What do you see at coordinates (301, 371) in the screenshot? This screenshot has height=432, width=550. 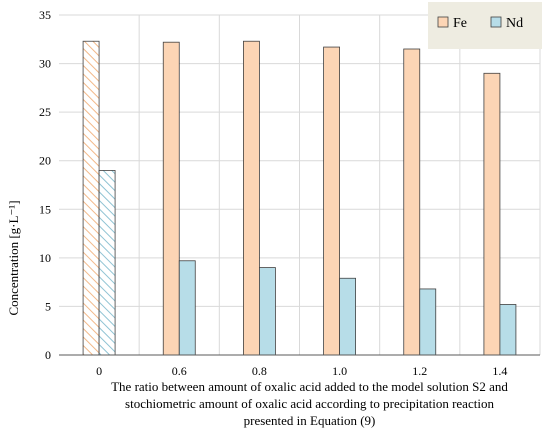 I see `x-tick-labels: 0 0.6 0.8 1.0 1.2 1.4` at bounding box center [301, 371].